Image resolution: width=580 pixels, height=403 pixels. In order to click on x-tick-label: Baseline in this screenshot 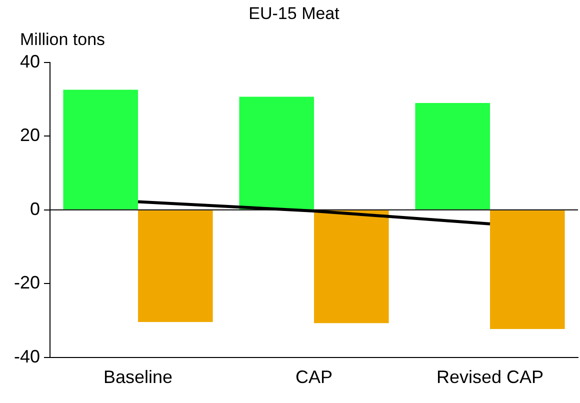, I will do `click(138, 377)`.